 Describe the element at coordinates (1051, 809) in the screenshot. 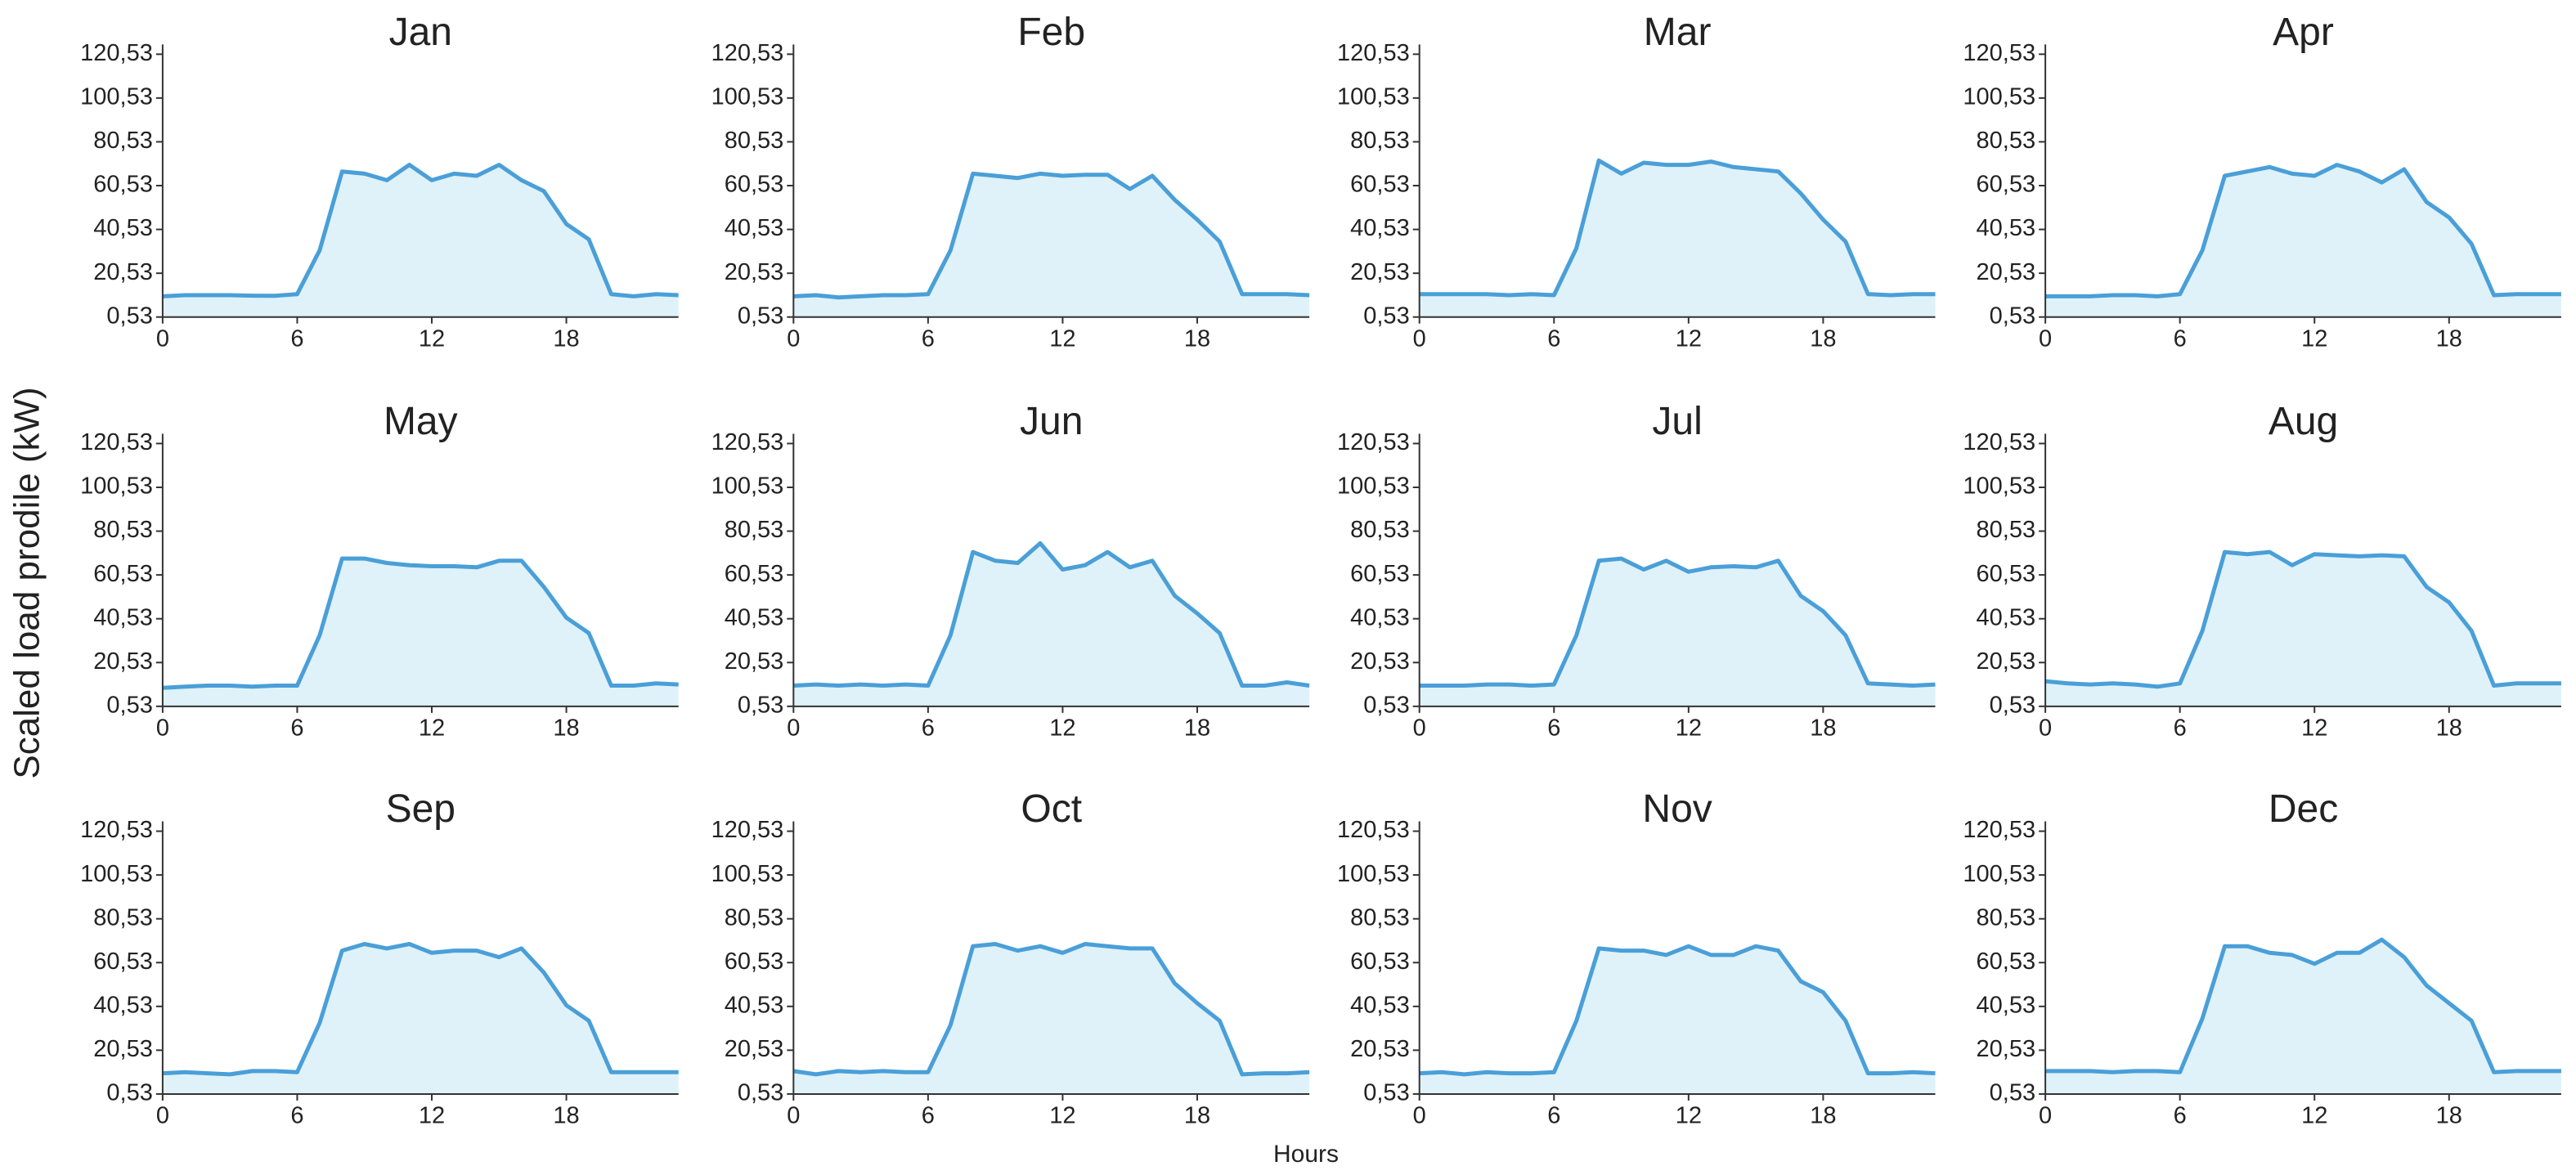

I see `panel-title: Oct` at that location.